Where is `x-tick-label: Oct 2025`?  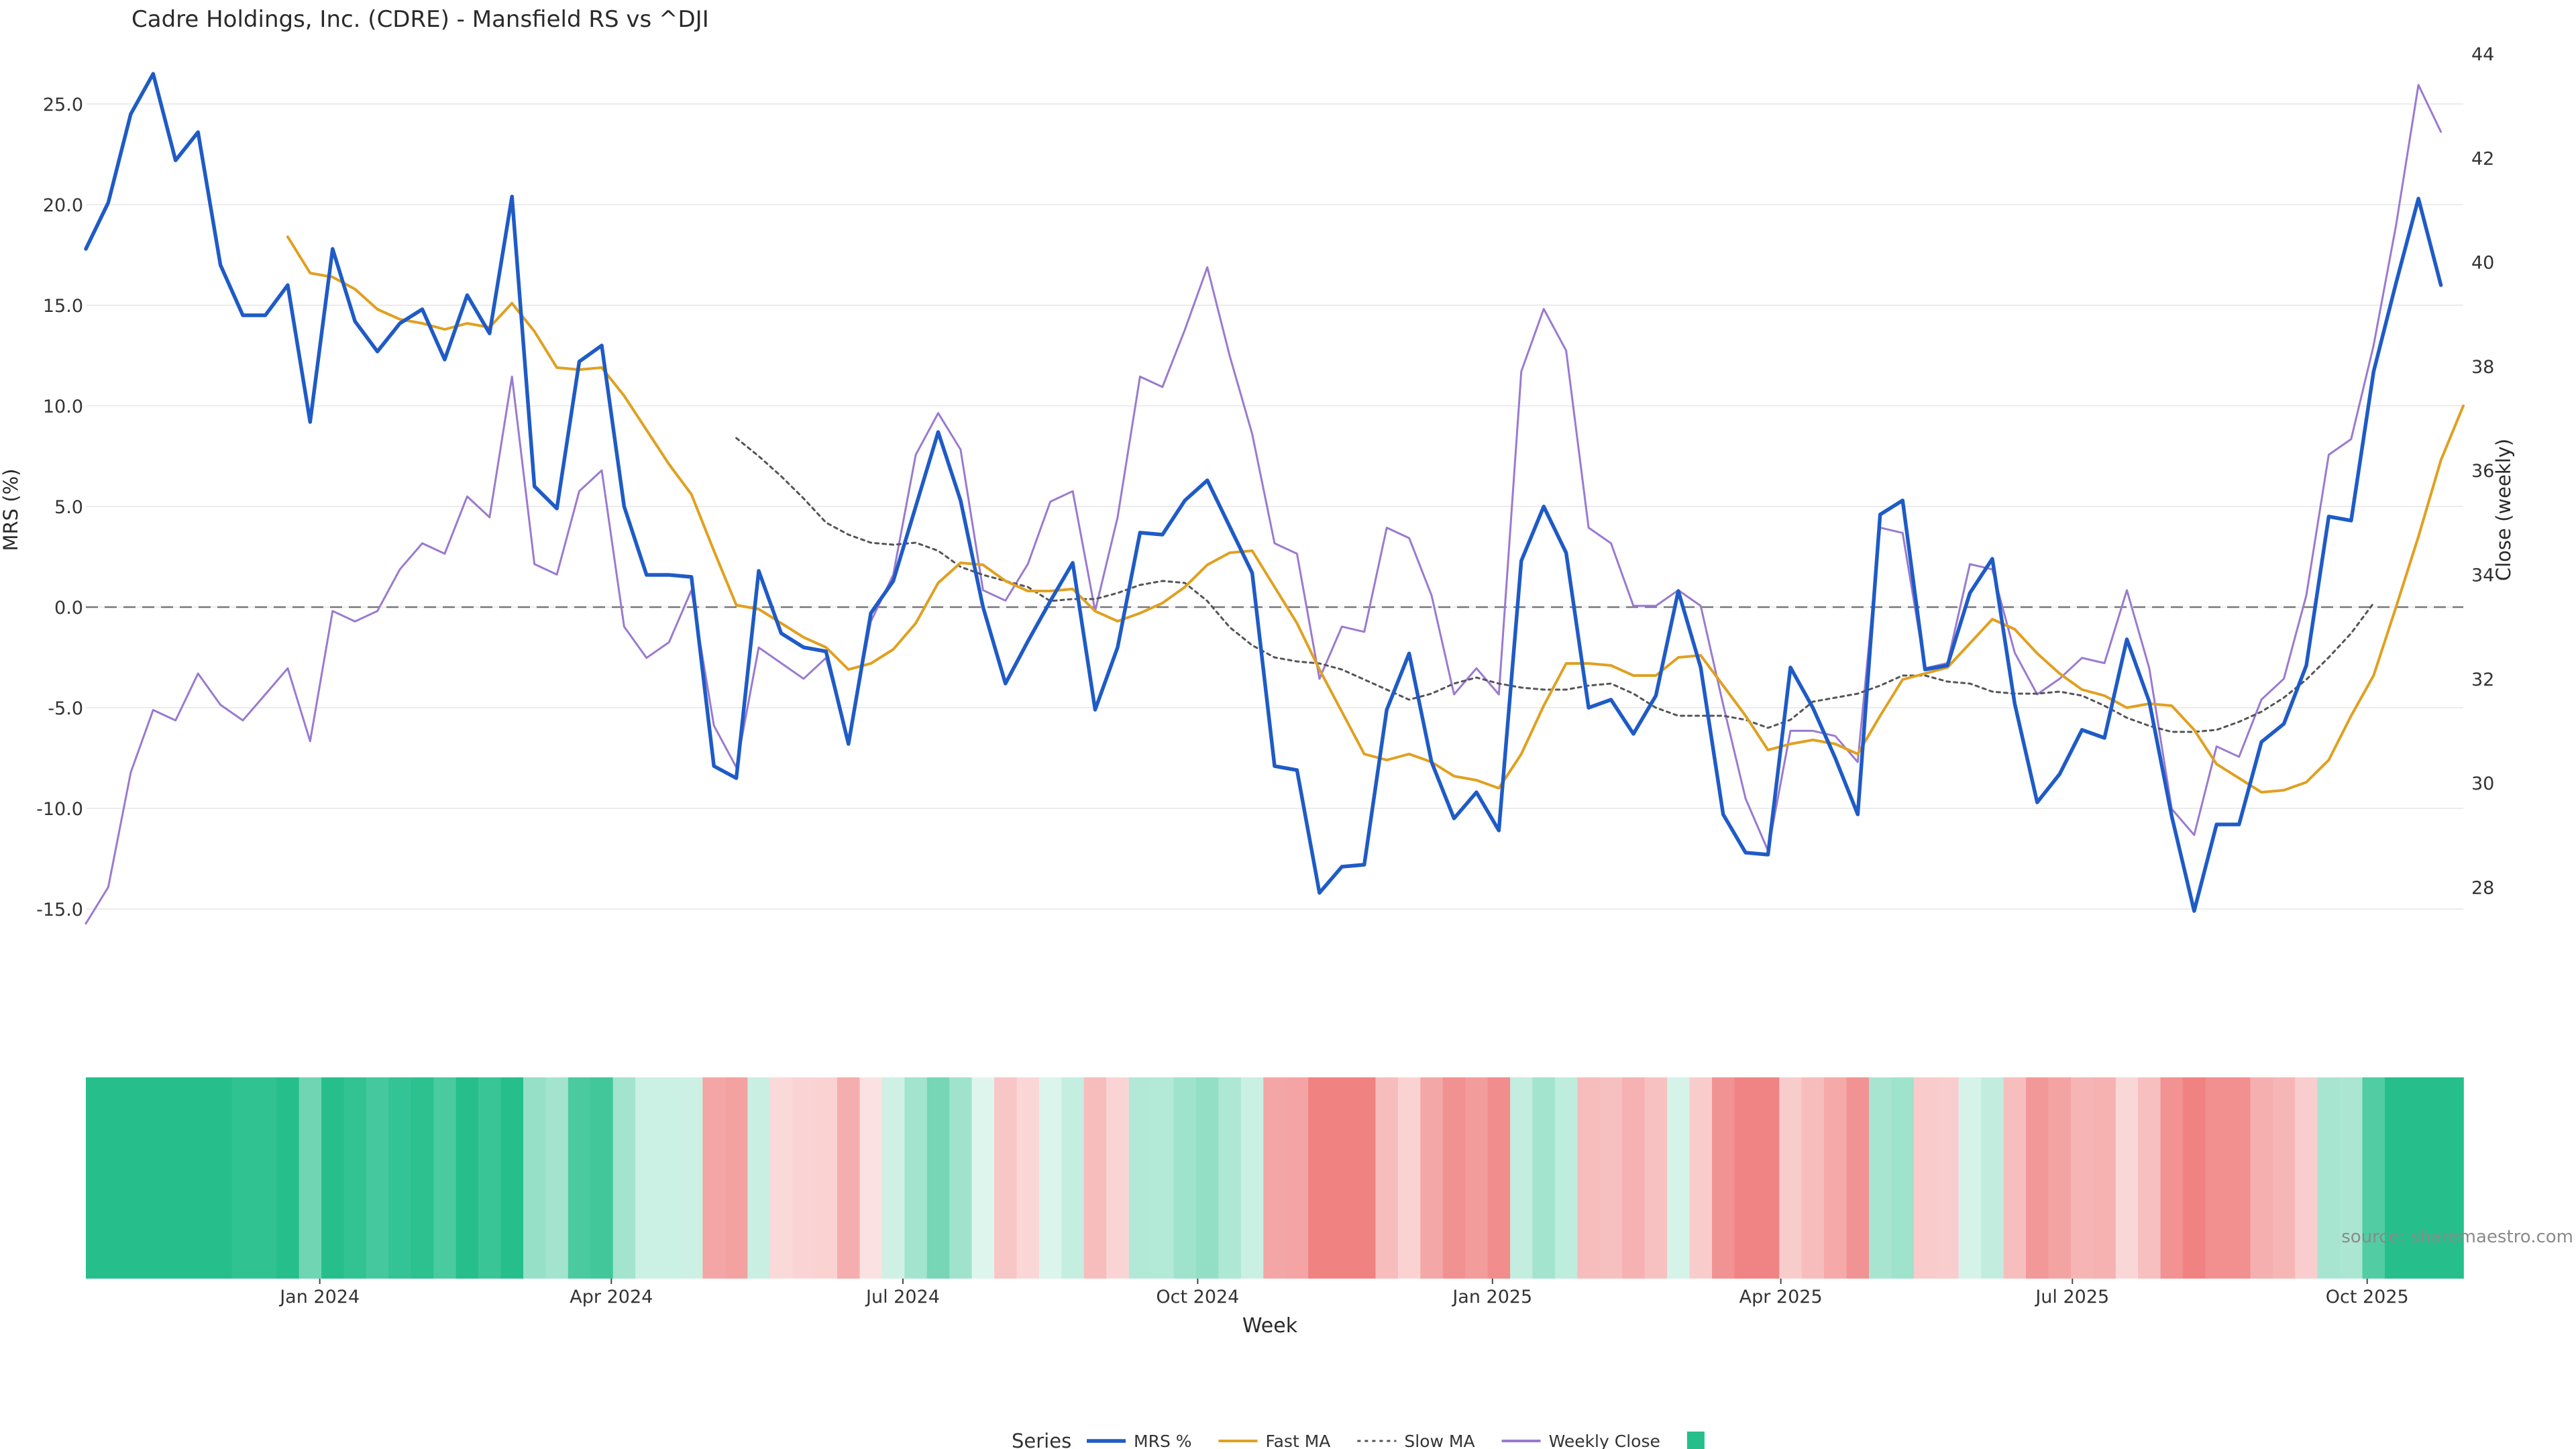 x-tick-label: Oct 2025 is located at coordinates (2367, 1297).